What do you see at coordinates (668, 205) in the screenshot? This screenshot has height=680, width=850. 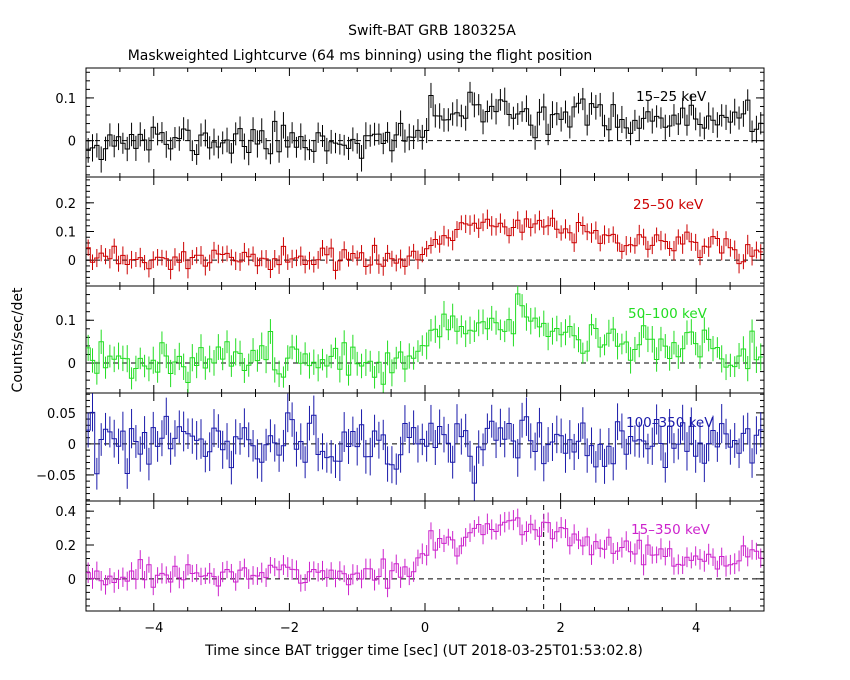 I see `band-label: 25–50 keV` at bounding box center [668, 205].